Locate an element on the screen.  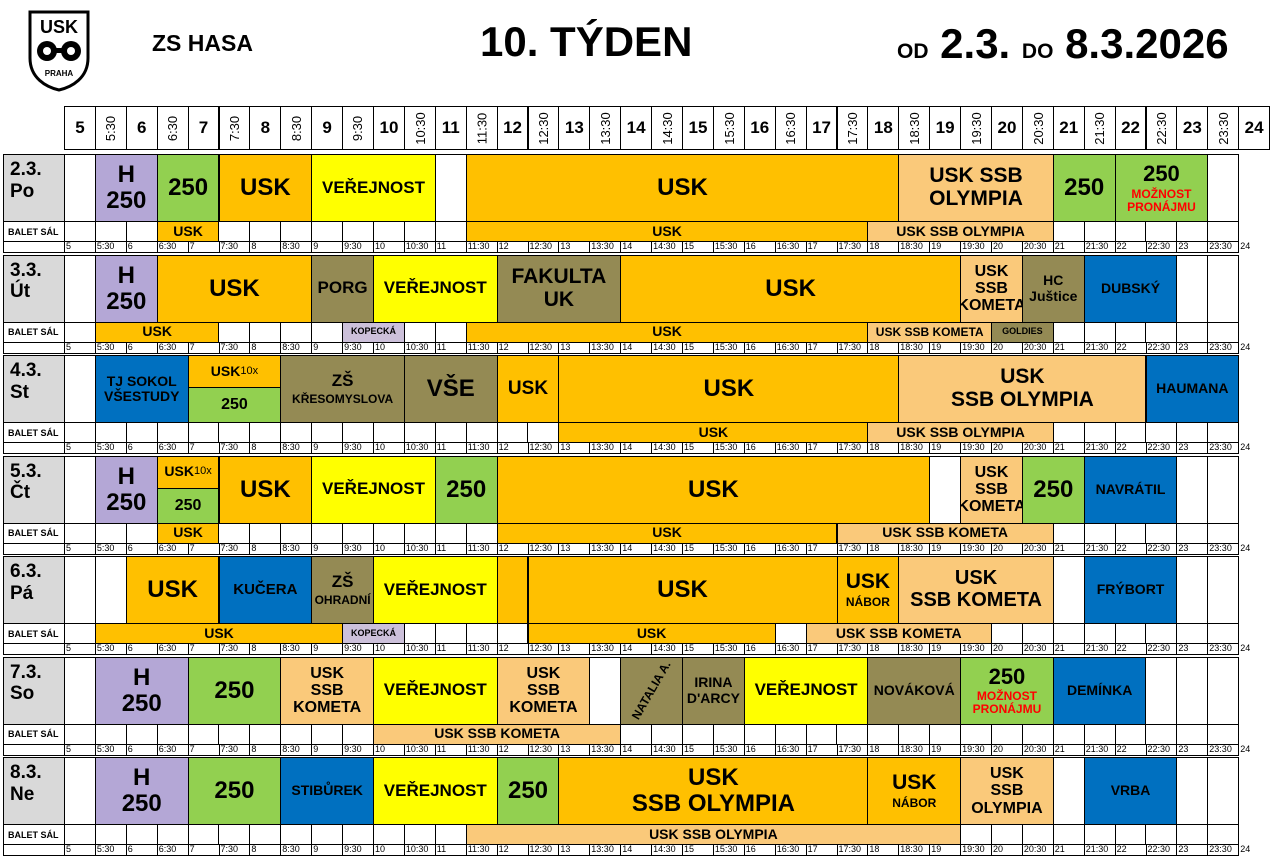
day-label: 3.3. Út is located at coordinates (34, 288).